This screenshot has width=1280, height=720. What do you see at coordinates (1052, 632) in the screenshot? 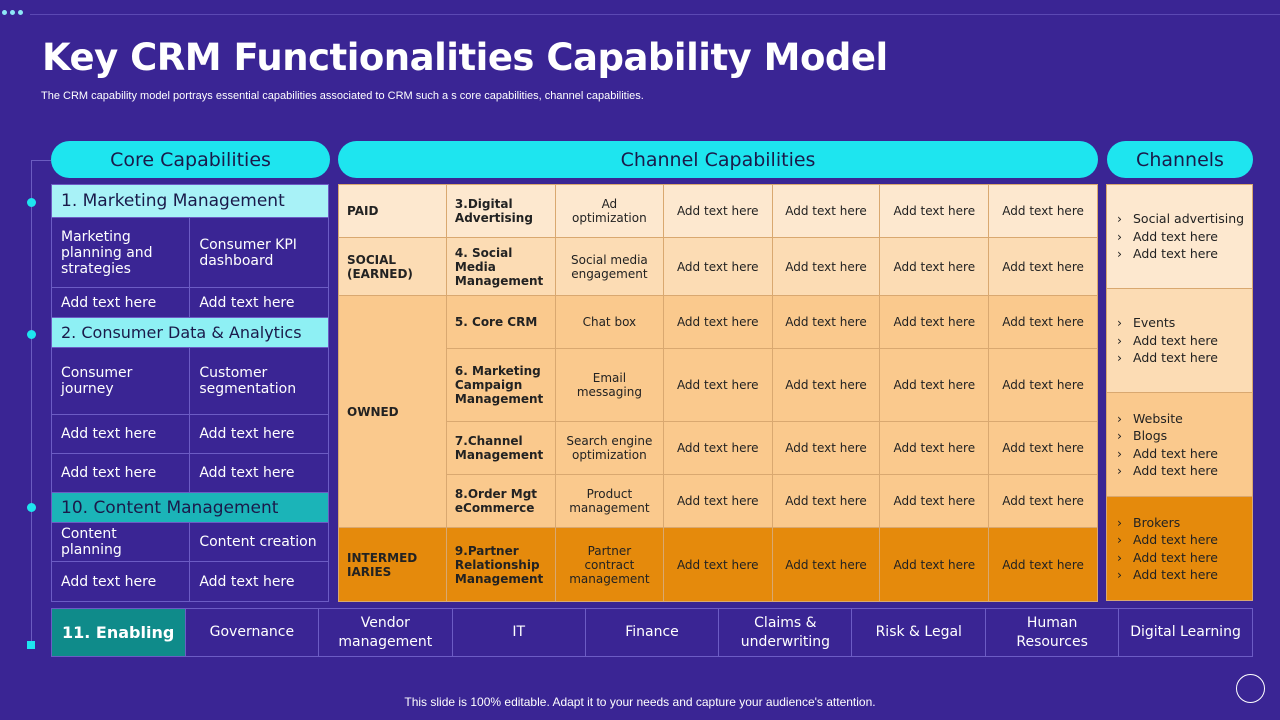
I see `enabling-item: Human Resources` at bounding box center [1052, 632].